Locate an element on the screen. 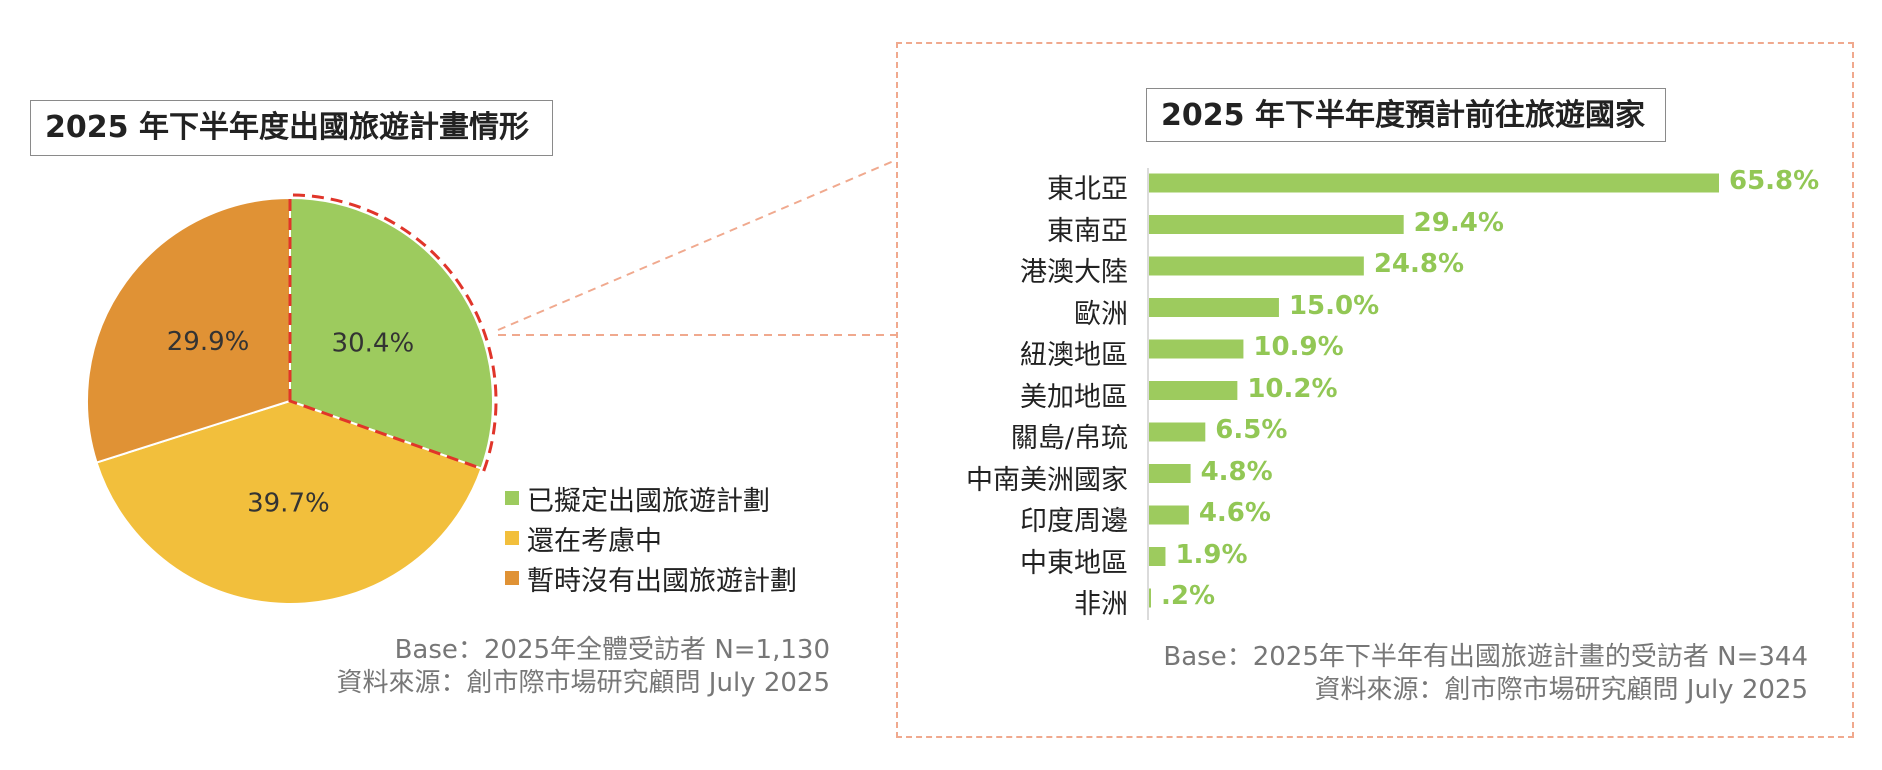 The width and height of the screenshot is (1882, 770). bar-category-label: 非洲 is located at coordinates (1101, 604).